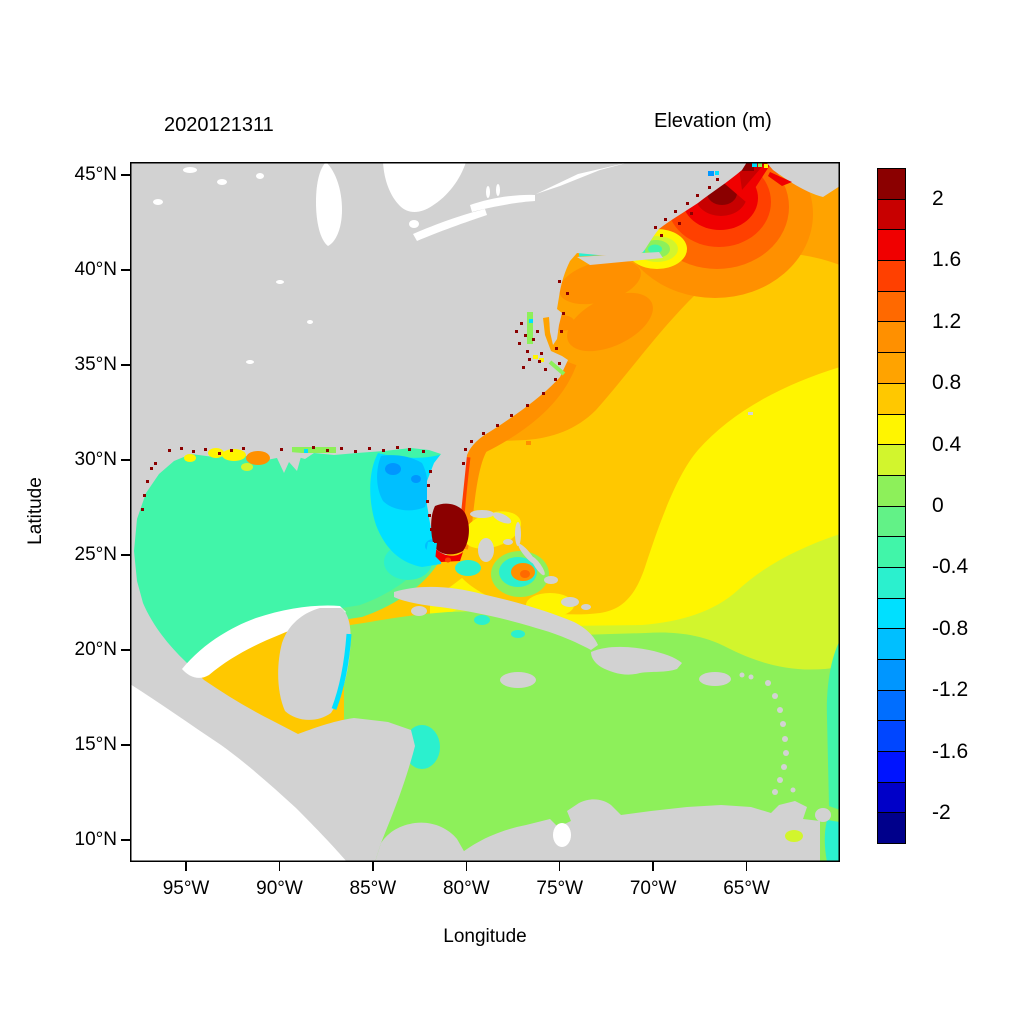 The image size is (1024, 1024). I want to click on region-delta-orange, so click(258, 458).